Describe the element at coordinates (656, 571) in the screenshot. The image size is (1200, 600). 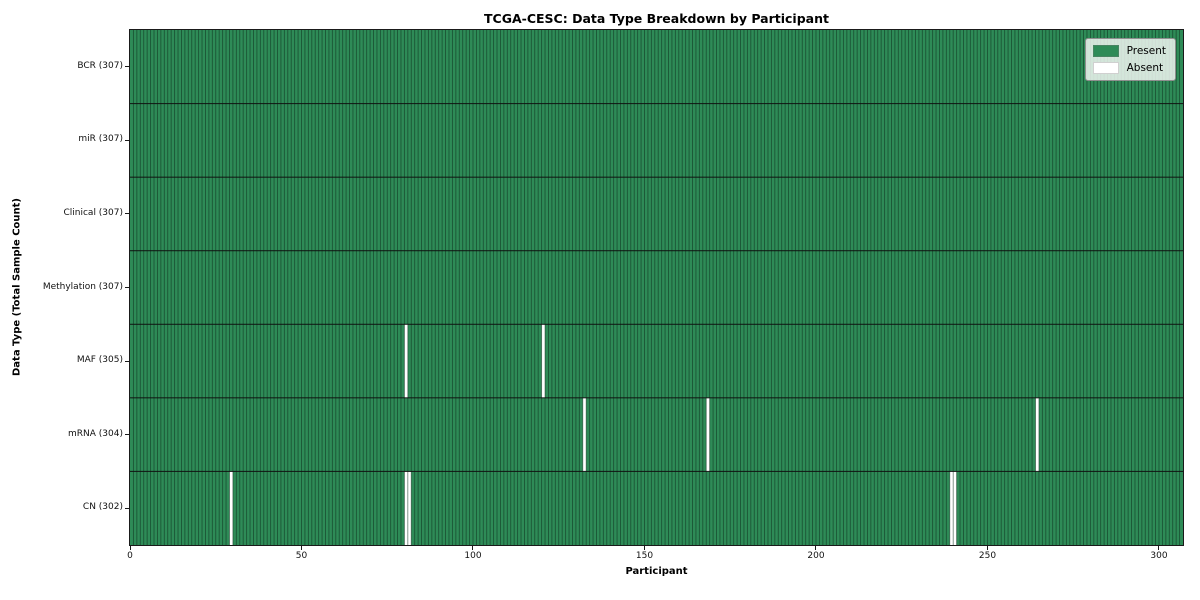
I see `x-axis-title: Participant` at that location.